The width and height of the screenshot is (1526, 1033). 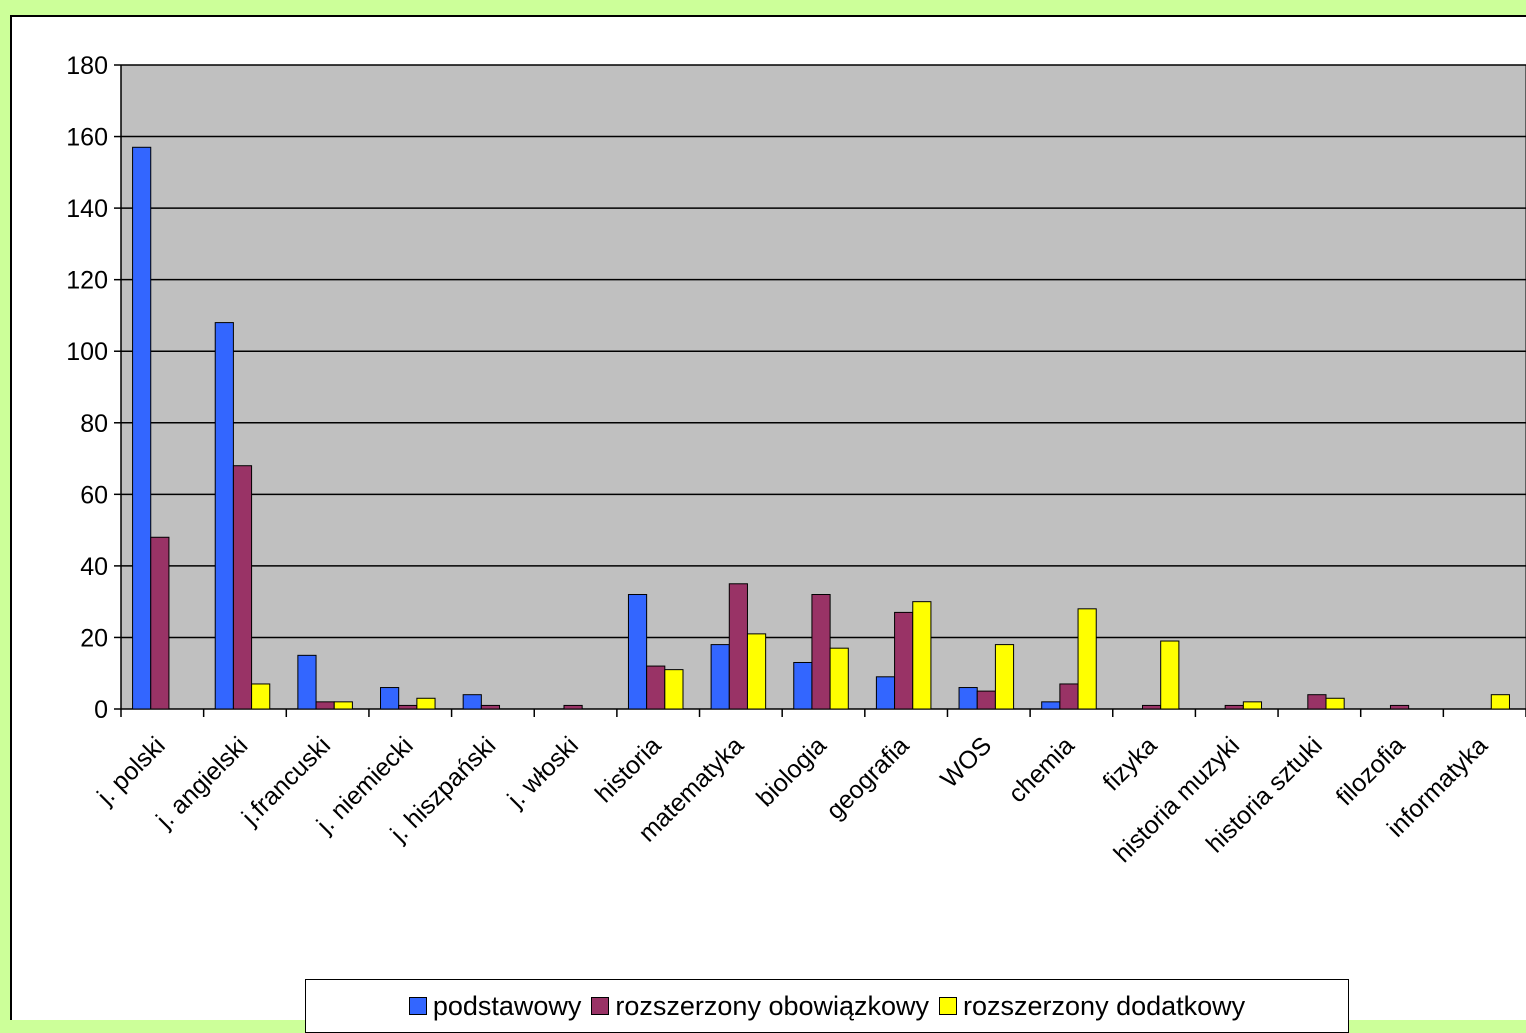 What do you see at coordinates (772, 1005) in the screenshot?
I see `legend-label-rozszerzony-obowiazkowy: rozszerzony obowiązkowy` at bounding box center [772, 1005].